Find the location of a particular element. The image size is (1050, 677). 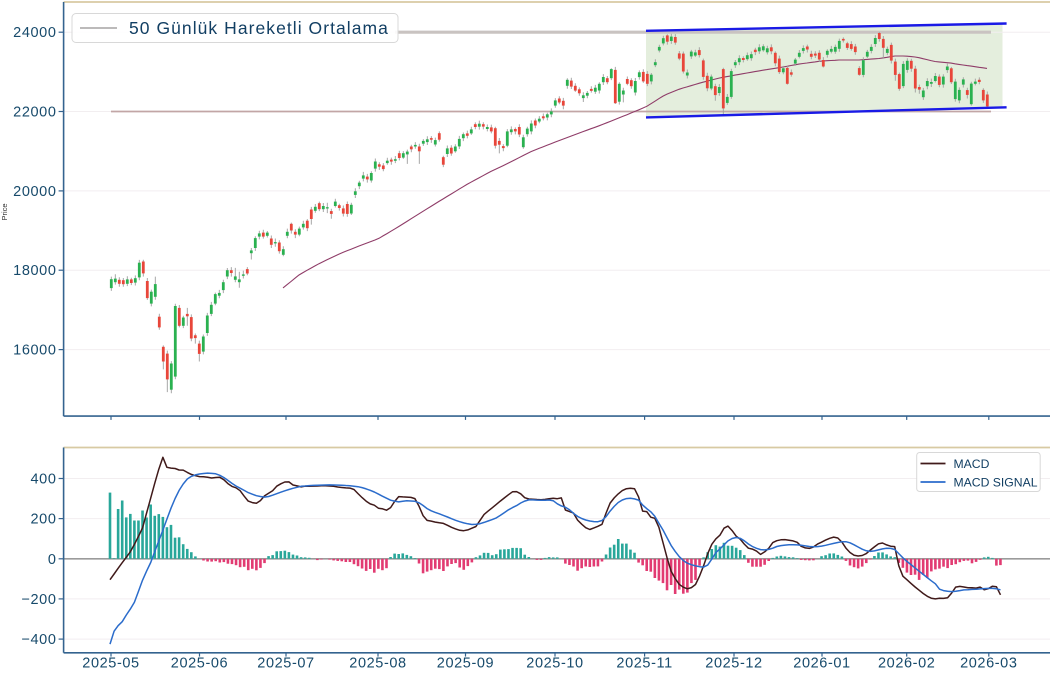

svg-text: 2025-08 is located at coordinates (377, 664).